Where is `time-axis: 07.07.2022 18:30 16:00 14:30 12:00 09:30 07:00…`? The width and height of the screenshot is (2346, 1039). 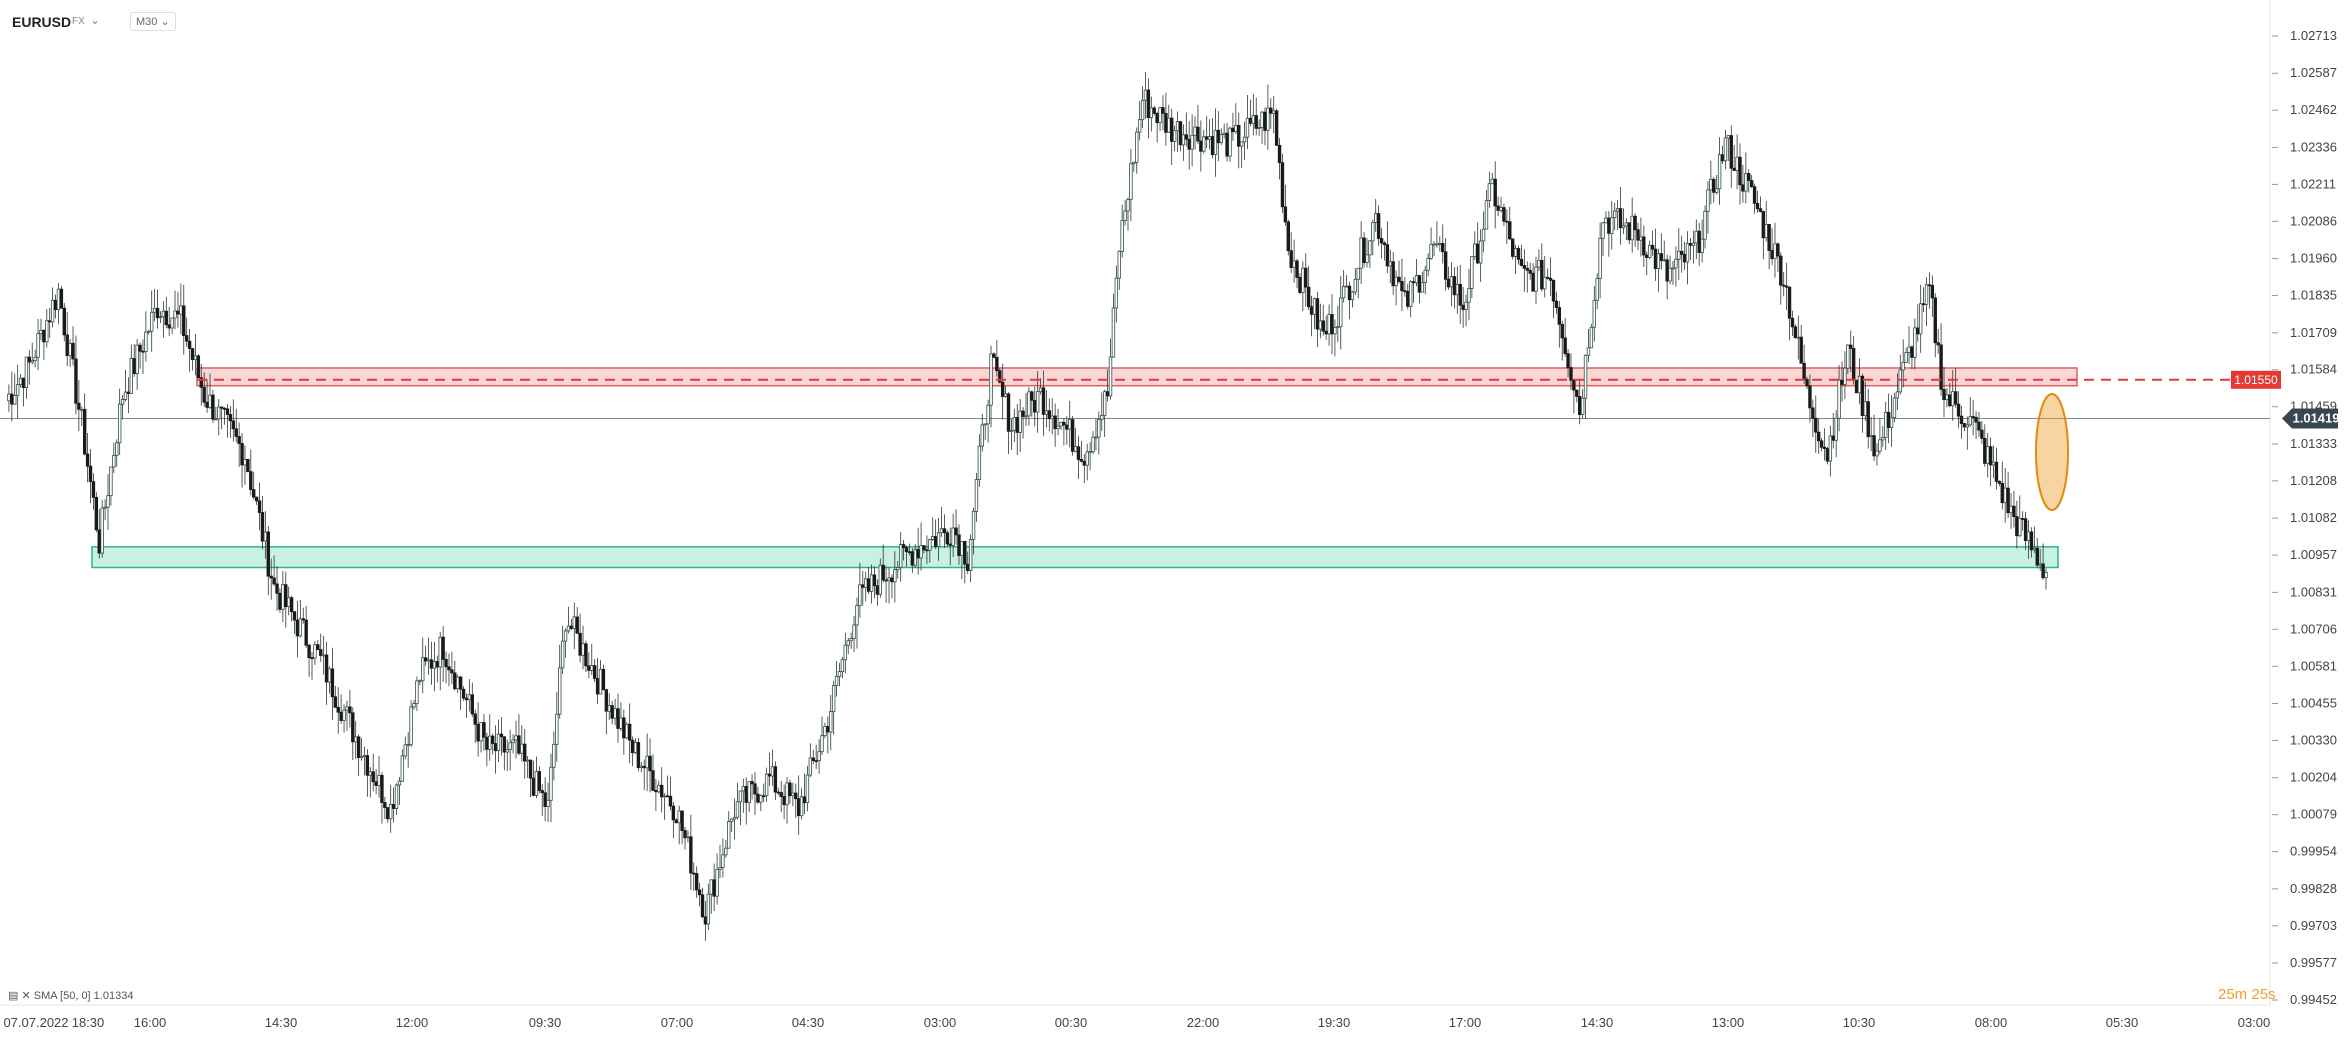 time-axis: 07.07.2022 18:30 16:00 14:30 12:00 09:30 07:00… is located at coordinates (1136, 1022).